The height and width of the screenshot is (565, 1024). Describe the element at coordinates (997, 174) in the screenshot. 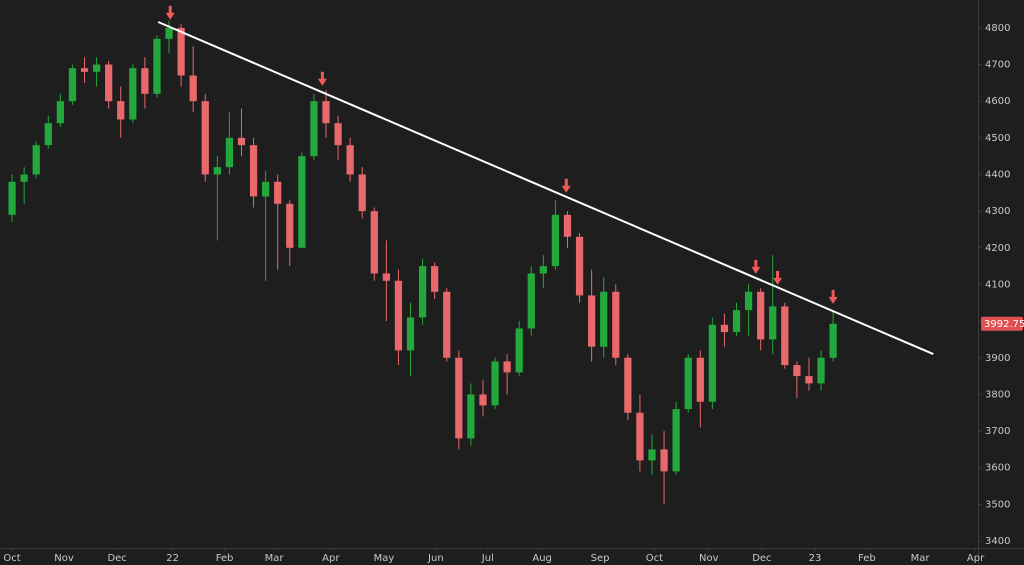

I see `y-tick-label: 4400` at that location.